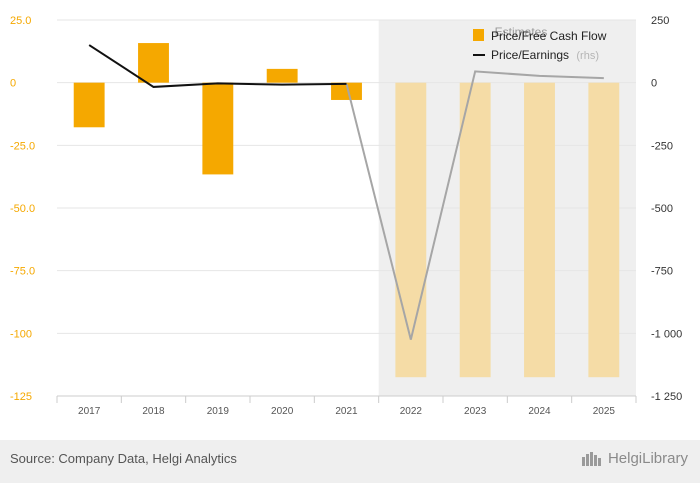  Describe the element at coordinates (22, 272) in the screenshot. I see `y-left-tick-label: -75.0` at that location.